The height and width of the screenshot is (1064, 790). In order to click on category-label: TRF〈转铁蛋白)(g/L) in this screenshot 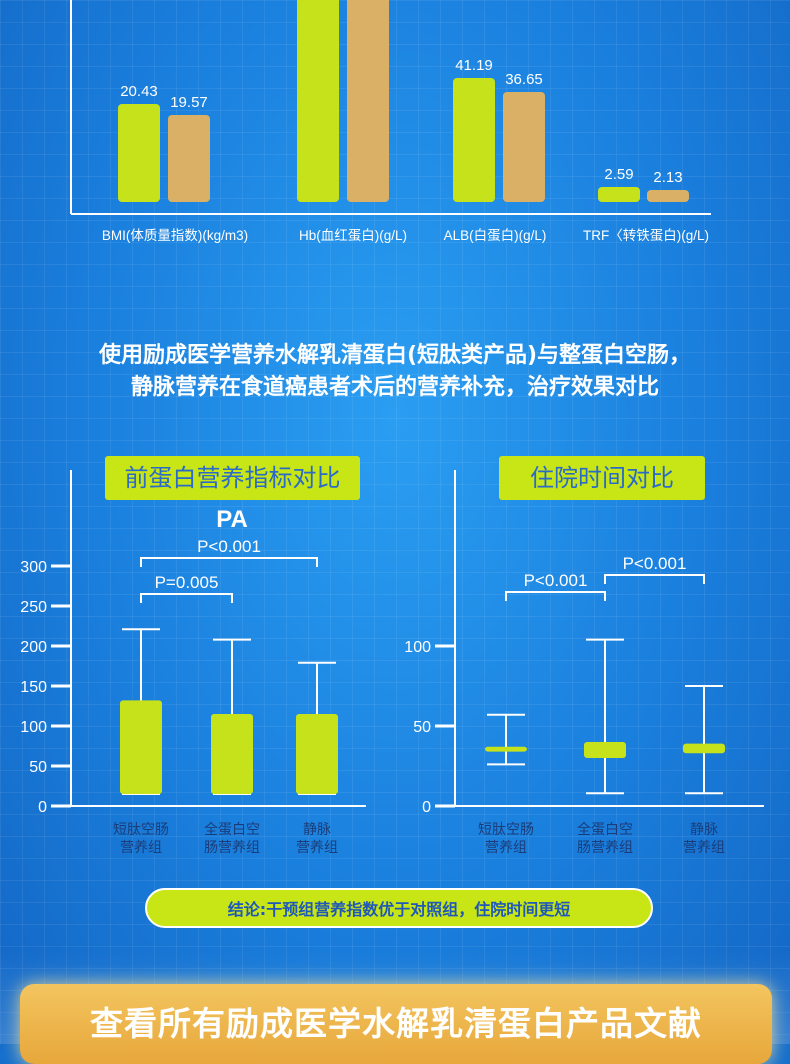, I will do `click(646, 235)`.